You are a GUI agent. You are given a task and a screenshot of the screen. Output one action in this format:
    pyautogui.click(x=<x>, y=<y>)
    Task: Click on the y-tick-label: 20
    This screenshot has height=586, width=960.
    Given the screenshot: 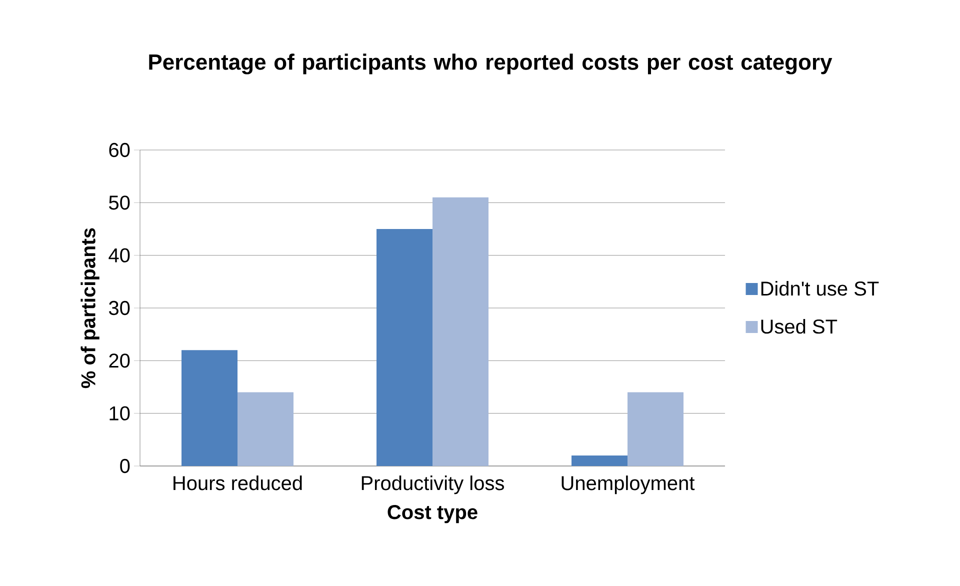 What is the action you would take?
    pyautogui.click(x=119, y=361)
    